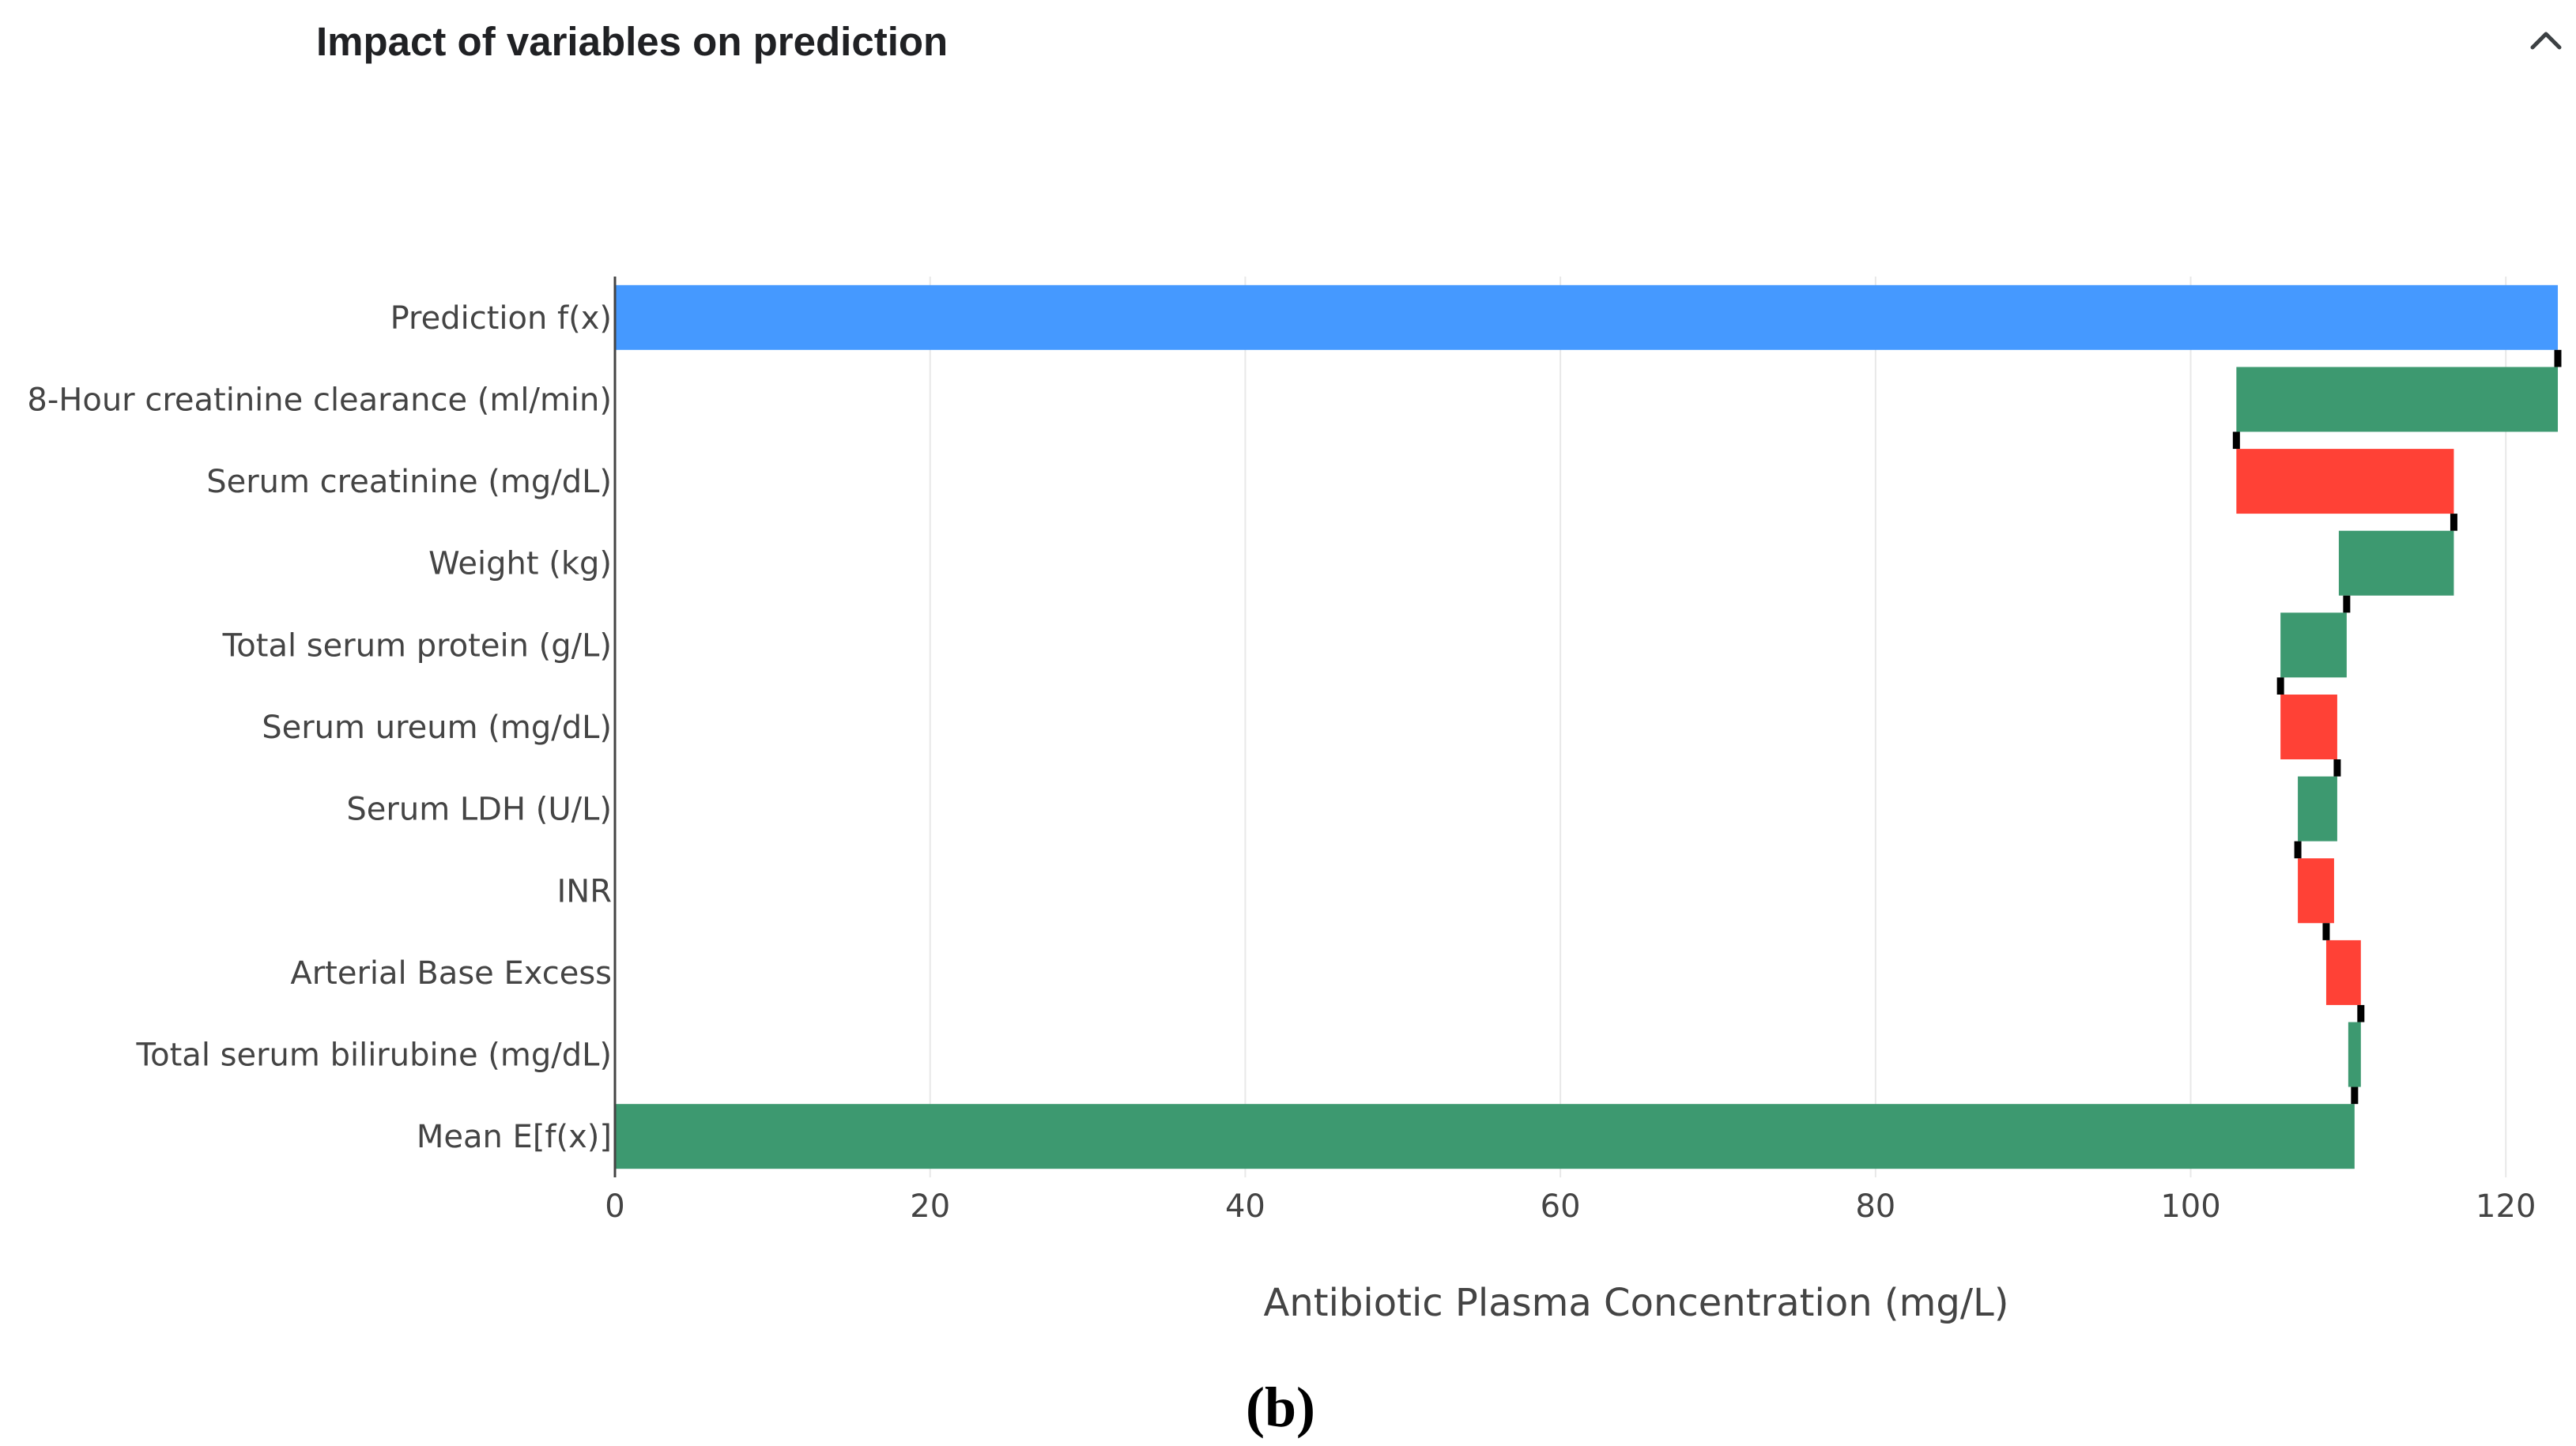 Image resolution: width=2576 pixels, height=1446 pixels. Describe the element at coordinates (451, 973) in the screenshot. I see `category-label: Arterial Base Excess` at that location.